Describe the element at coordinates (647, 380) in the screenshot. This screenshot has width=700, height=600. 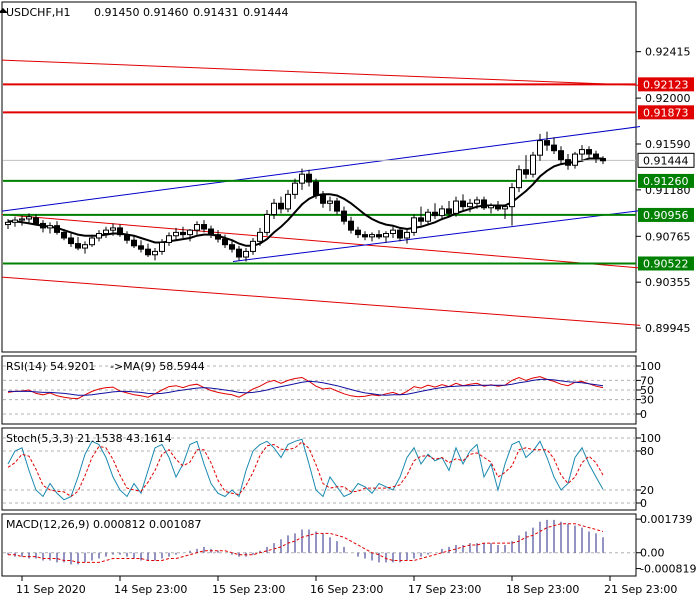
I see `axis-tick-label: 70` at that location.